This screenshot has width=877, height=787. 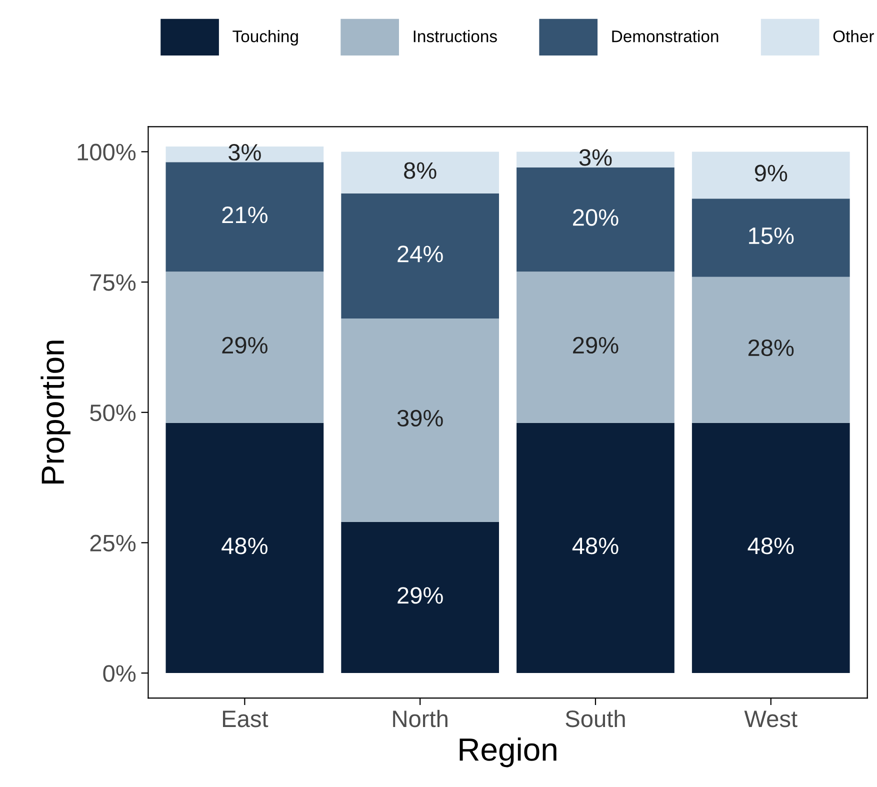 What do you see at coordinates (595, 719) in the screenshot?
I see `x-tick-label: South` at bounding box center [595, 719].